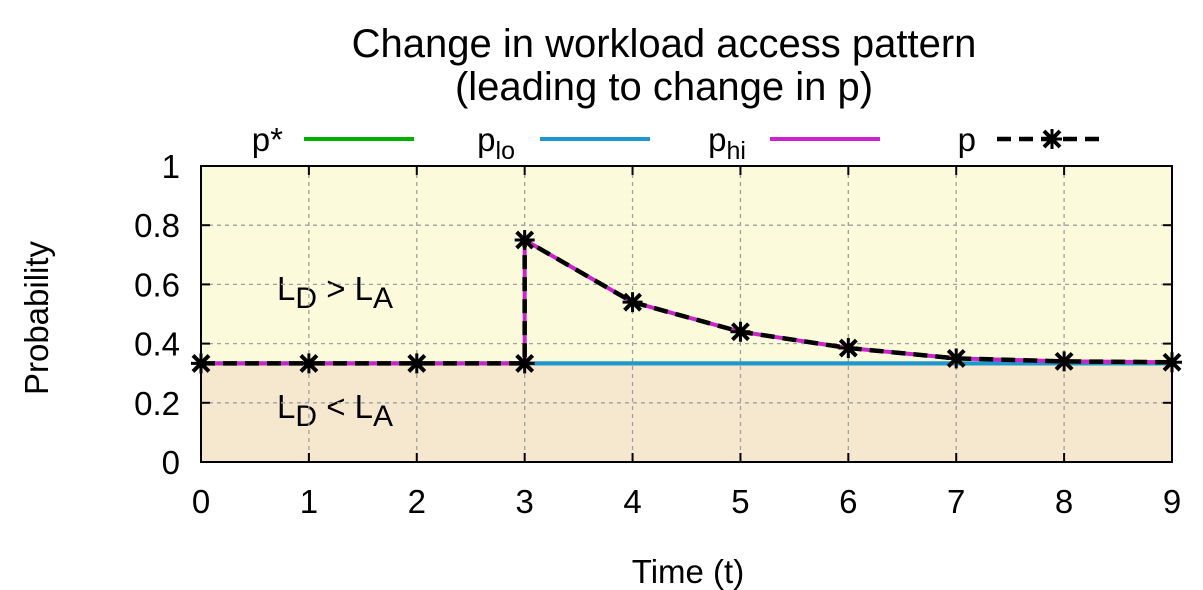  What do you see at coordinates (688, 571) in the screenshot?
I see `x-axis-label: Time (t)` at bounding box center [688, 571].